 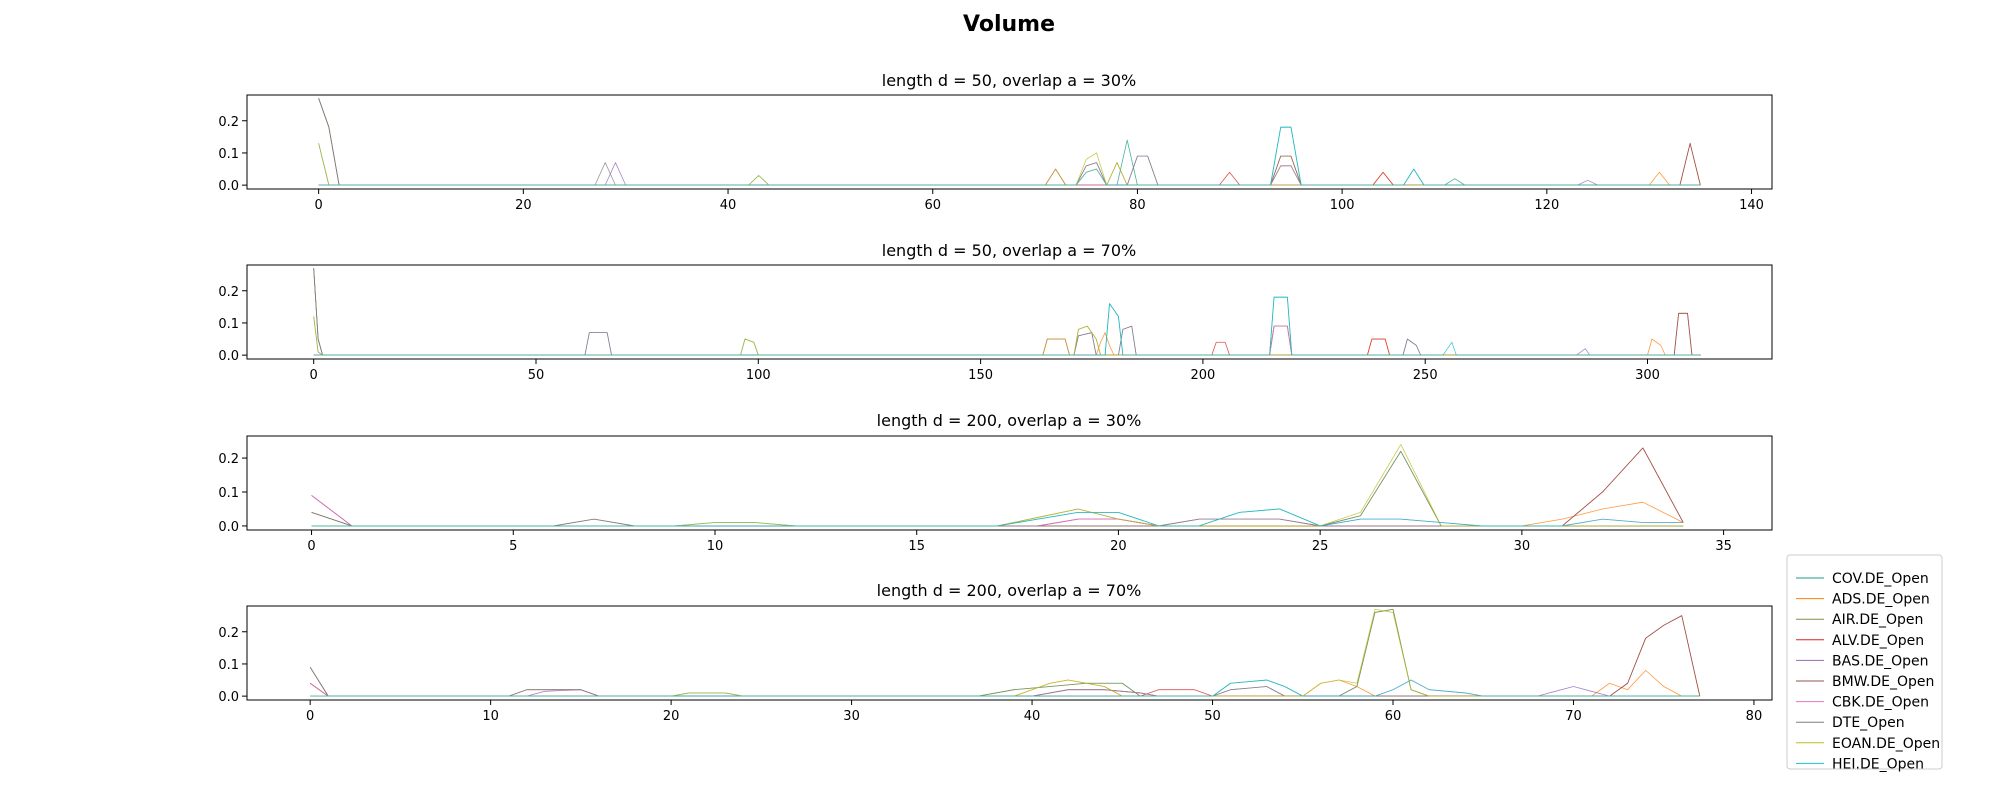 I want to click on x-tick-label: 250, so click(x=1425, y=375).